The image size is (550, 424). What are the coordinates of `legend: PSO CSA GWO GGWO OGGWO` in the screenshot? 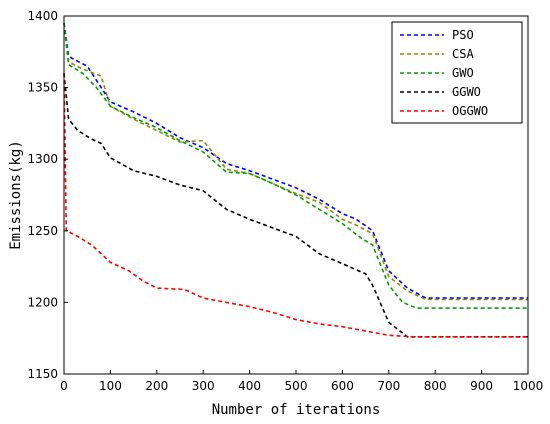 It's located at (457, 72).